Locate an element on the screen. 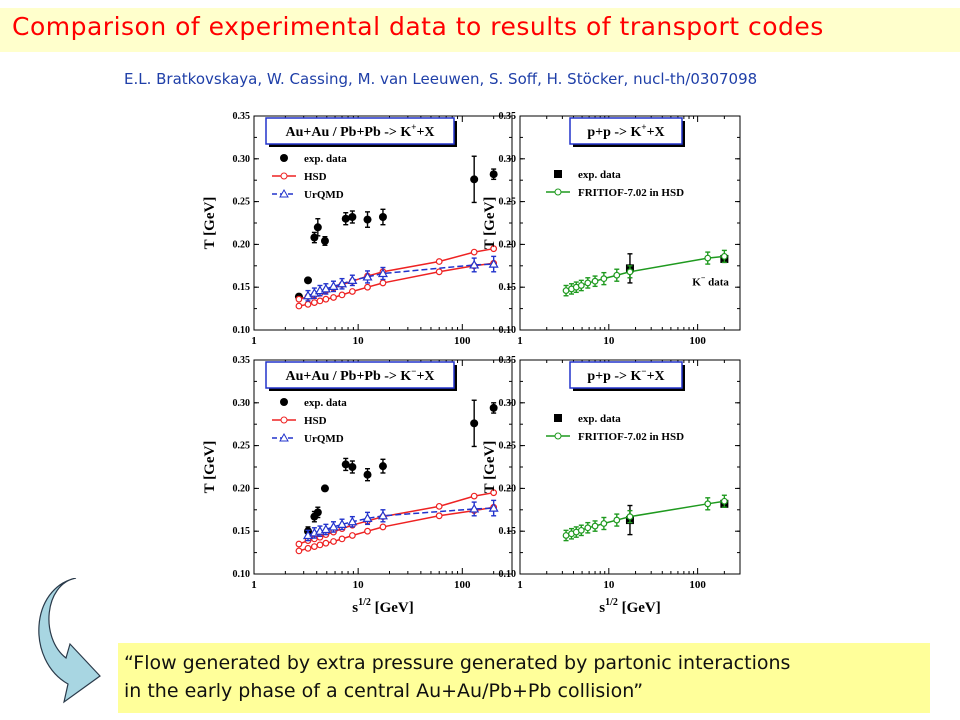  title-box is located at coordinates (360, 375).